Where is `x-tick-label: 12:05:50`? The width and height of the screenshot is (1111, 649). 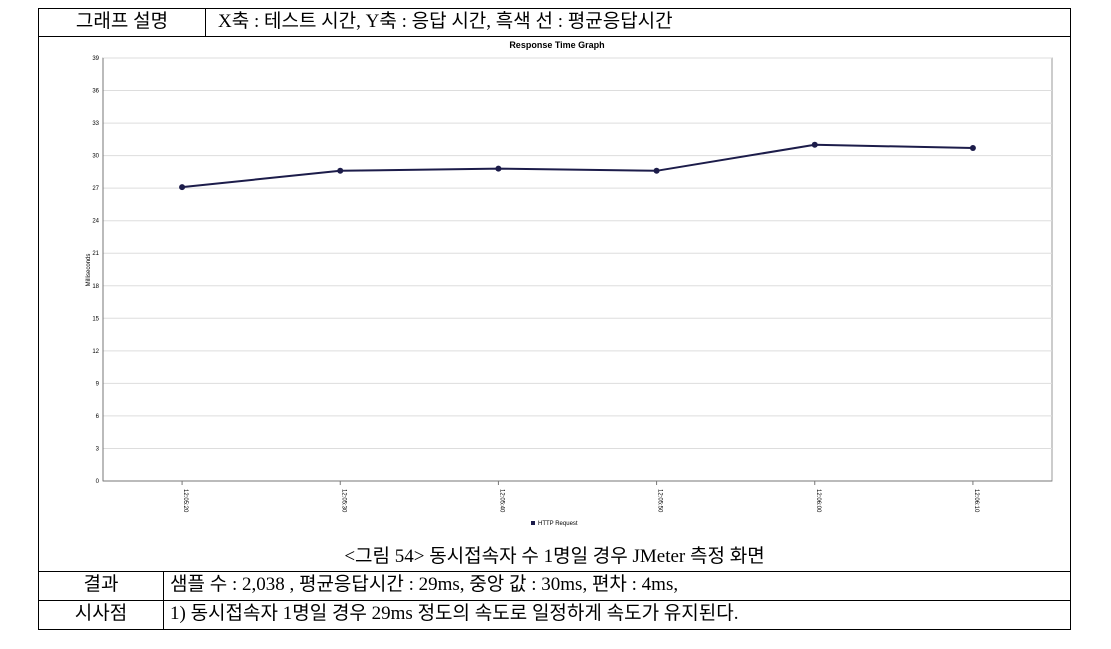
x-tick-label: 12:05:50 is located at coordinates (660, 501).